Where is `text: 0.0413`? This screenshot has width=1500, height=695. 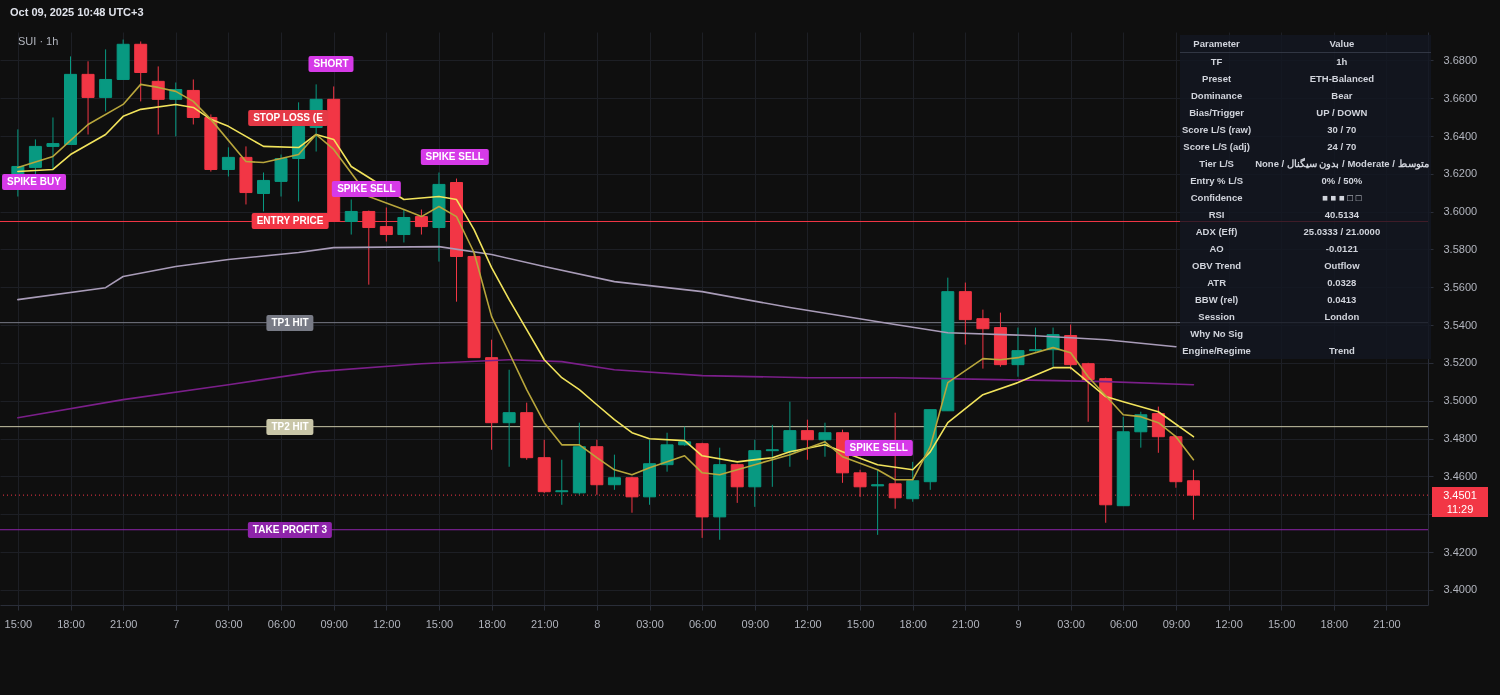 text: 0.0413 is located at coordinates (1342, 299).